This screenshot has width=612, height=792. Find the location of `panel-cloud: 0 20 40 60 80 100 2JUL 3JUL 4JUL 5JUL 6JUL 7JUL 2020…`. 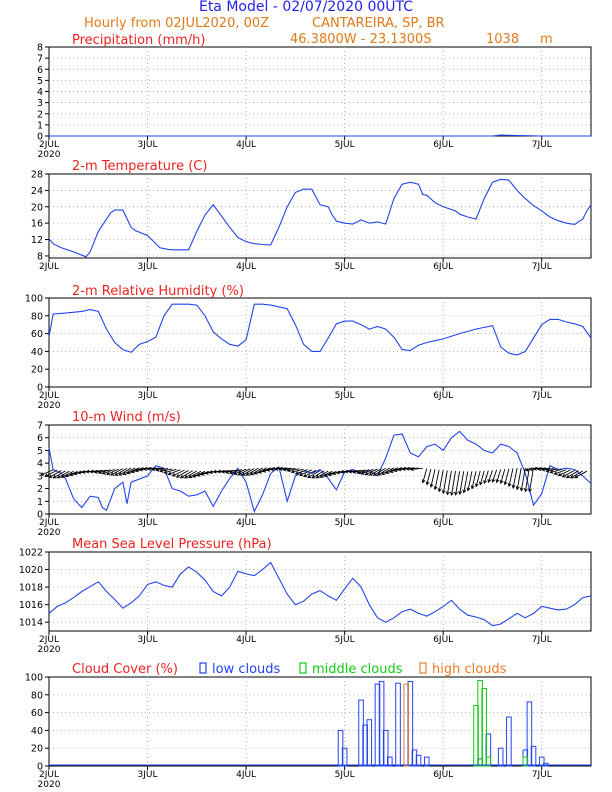

panel-cloud: 0 20 40 60 80 100 2JUL 3JUL 4JUL 5JUL 6JUL 7JUL 2020… is located at coordinates (308, 726).